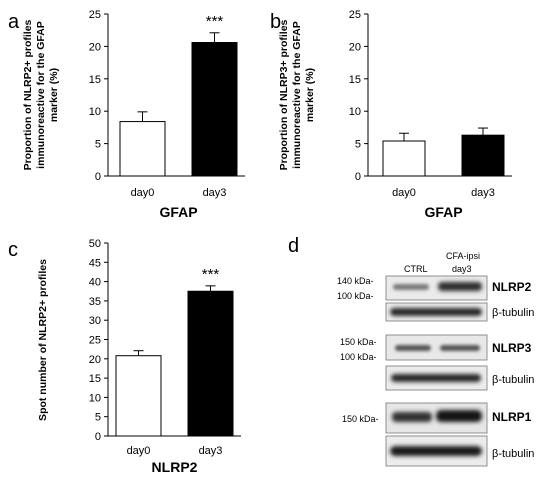 The height and width of the screenshot is (485, 550). I want to click on y-tick-label: 35, so click(95, 302).